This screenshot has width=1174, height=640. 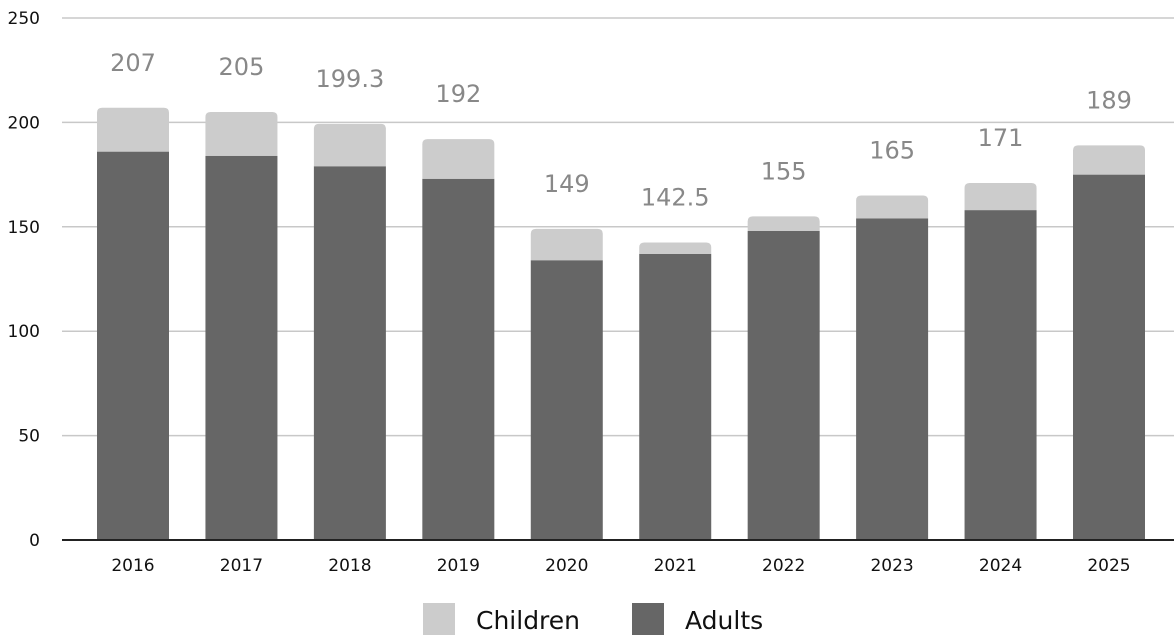 What do you see at coordinates (349, 145) in the screenshot?
I see `bar-children-2018` at bounding box center [349, 145].